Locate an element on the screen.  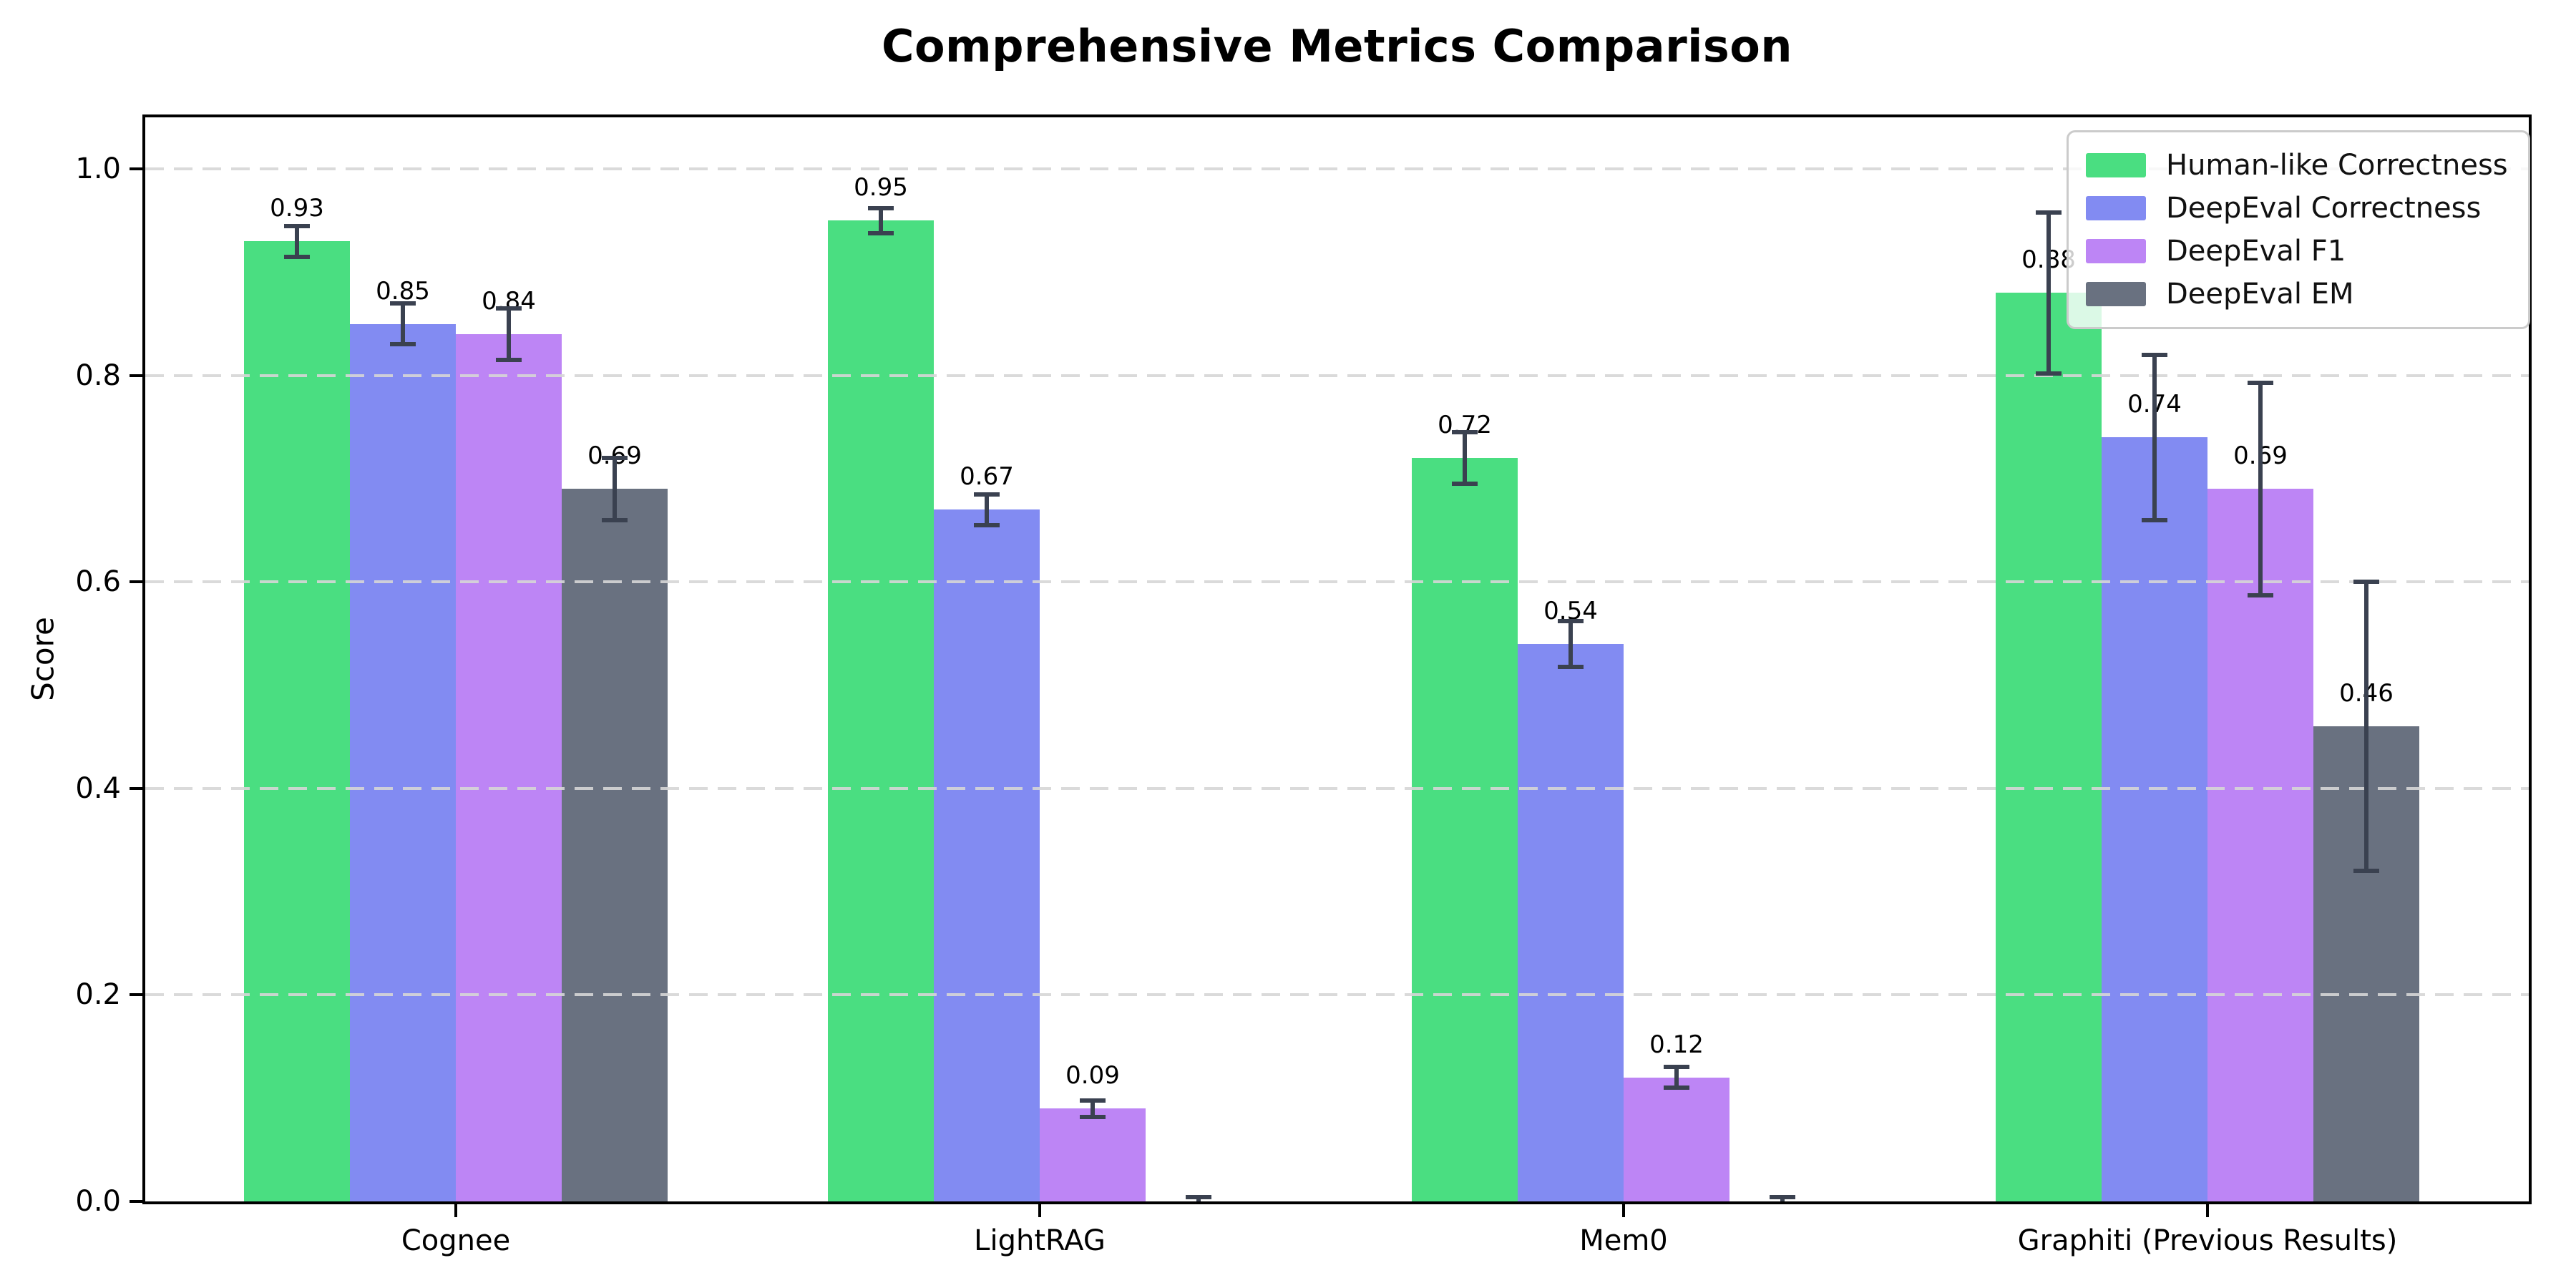
gridline-0.4 is located at coordinates (1337, 788).